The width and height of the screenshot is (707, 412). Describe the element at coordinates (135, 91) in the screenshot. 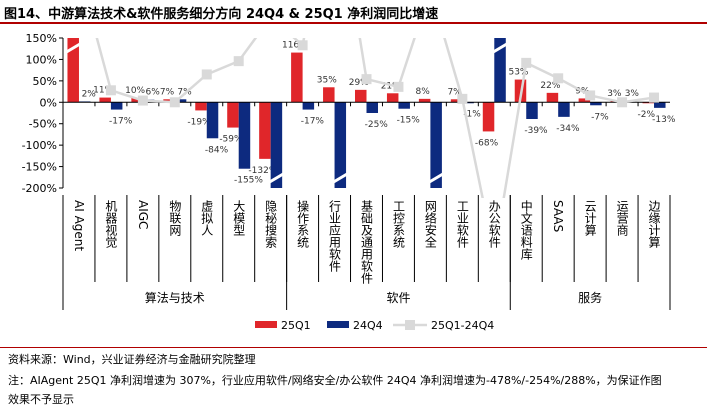

I see `data-label-25Q1: 10%` at that location.